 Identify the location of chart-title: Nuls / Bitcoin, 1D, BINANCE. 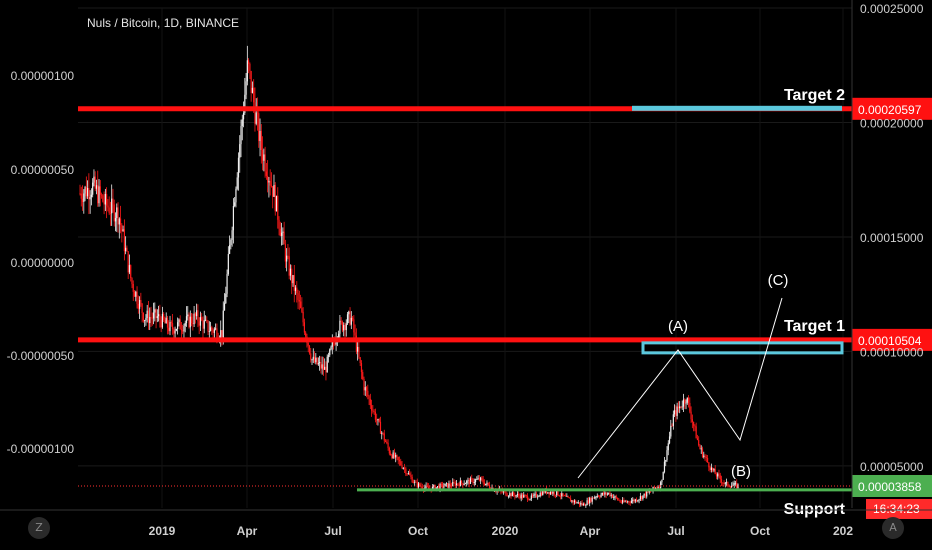
(163, 23).